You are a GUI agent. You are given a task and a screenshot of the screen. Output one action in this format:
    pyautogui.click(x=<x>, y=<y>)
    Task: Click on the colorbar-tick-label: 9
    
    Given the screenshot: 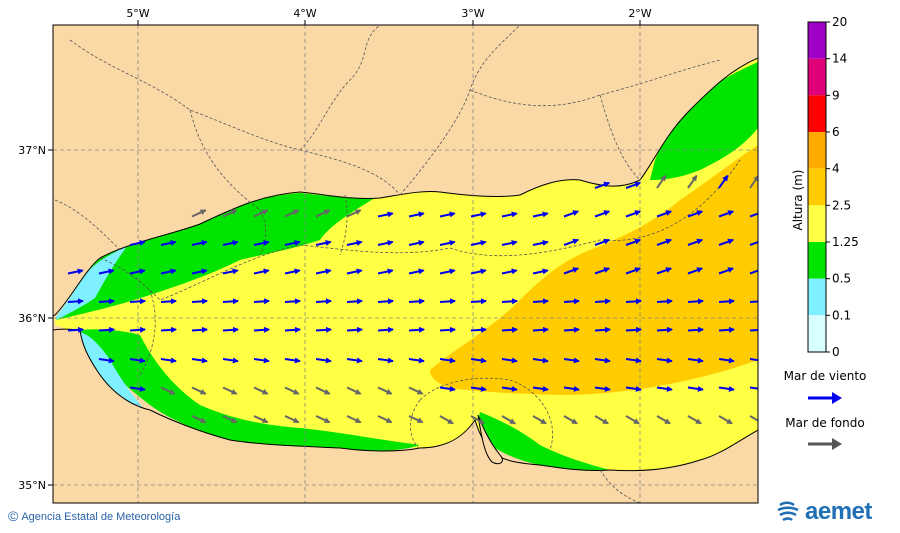 What is the action you would take?
    pyautogui.click(x=836, y=95)
    